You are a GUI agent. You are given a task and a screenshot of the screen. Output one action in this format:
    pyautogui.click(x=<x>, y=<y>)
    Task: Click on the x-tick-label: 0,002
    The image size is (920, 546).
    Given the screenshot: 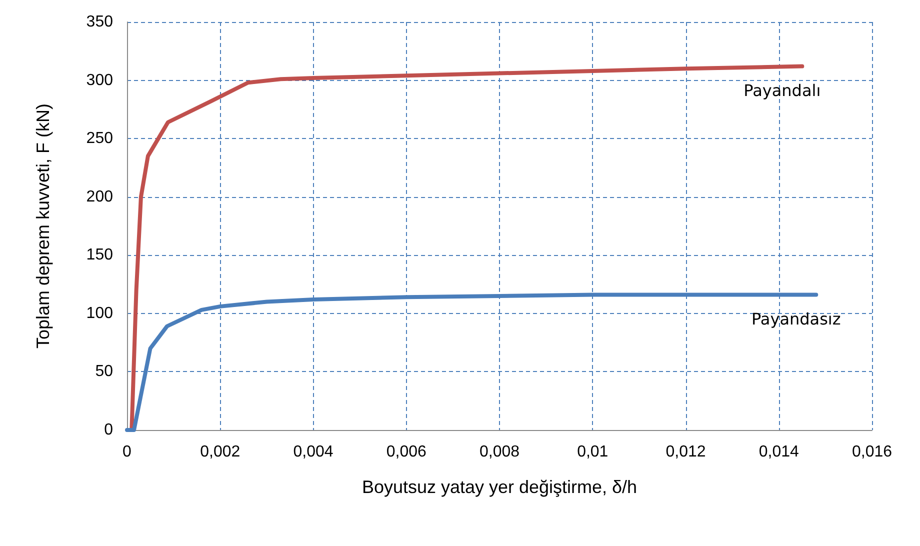 What is the action you would take?
    pyautogui.click(x=220, y=452)
    